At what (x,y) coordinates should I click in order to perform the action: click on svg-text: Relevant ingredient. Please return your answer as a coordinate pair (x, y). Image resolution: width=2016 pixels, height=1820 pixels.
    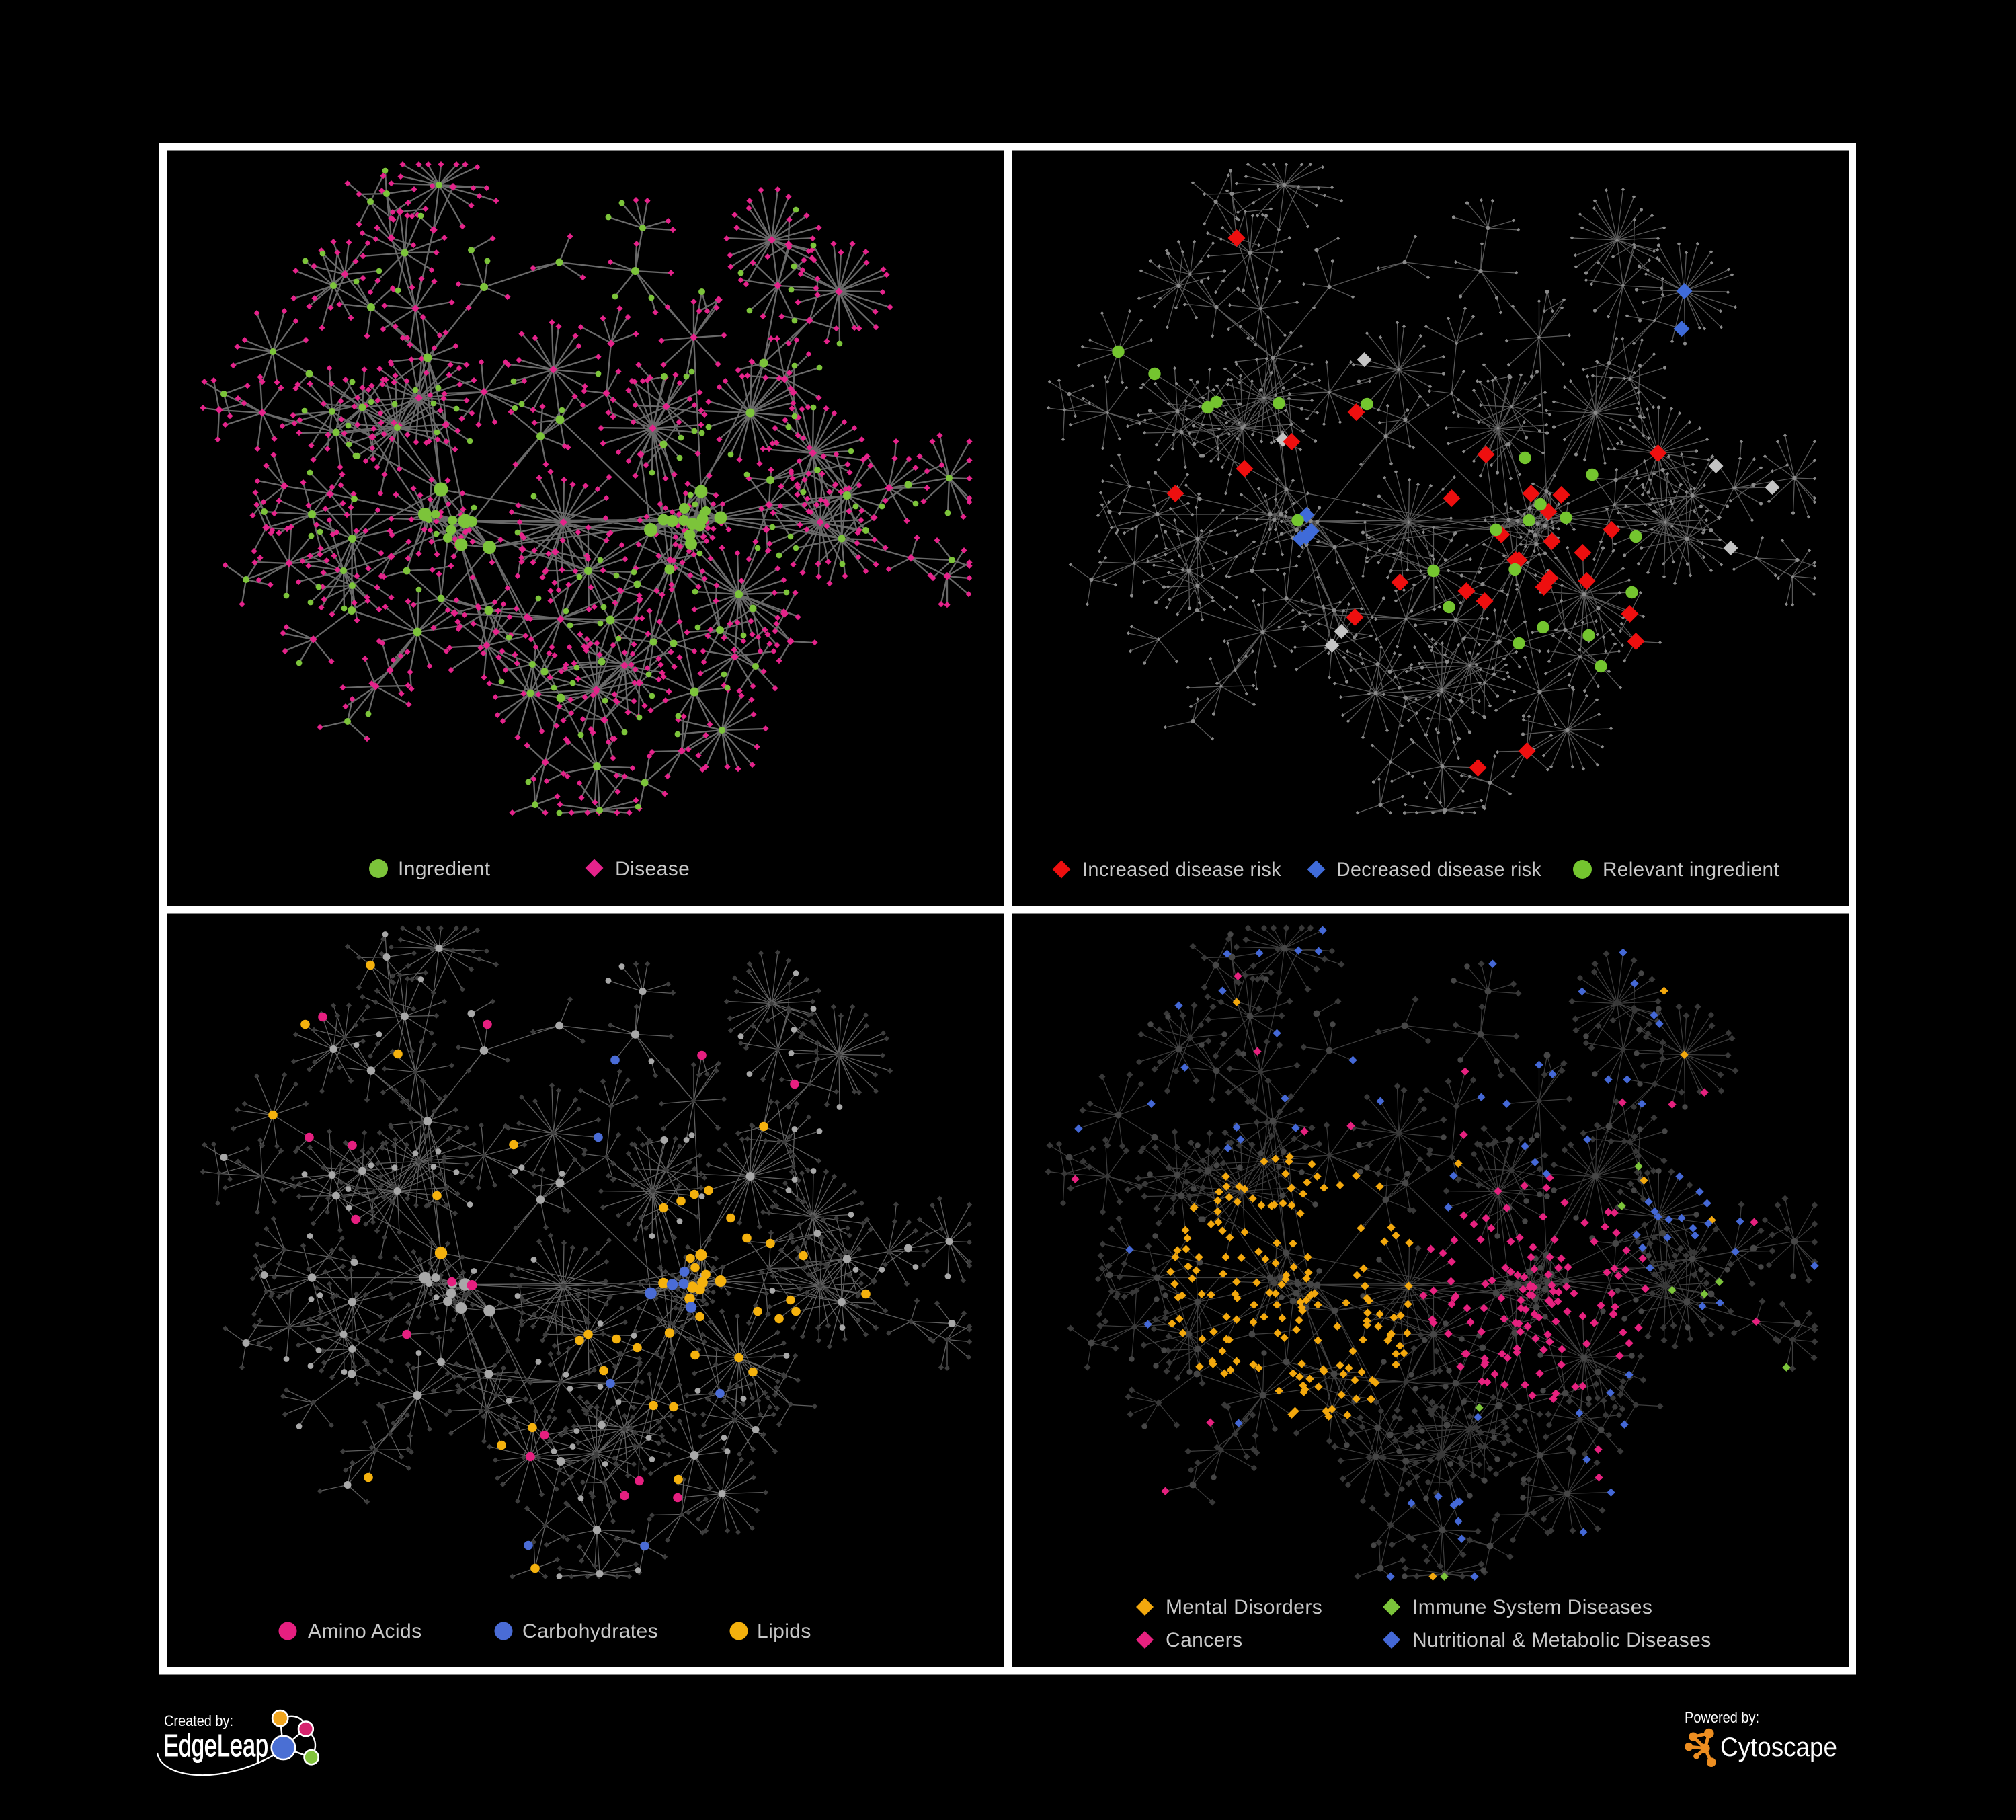
    Looking at the image, I should click on (1691, 870).